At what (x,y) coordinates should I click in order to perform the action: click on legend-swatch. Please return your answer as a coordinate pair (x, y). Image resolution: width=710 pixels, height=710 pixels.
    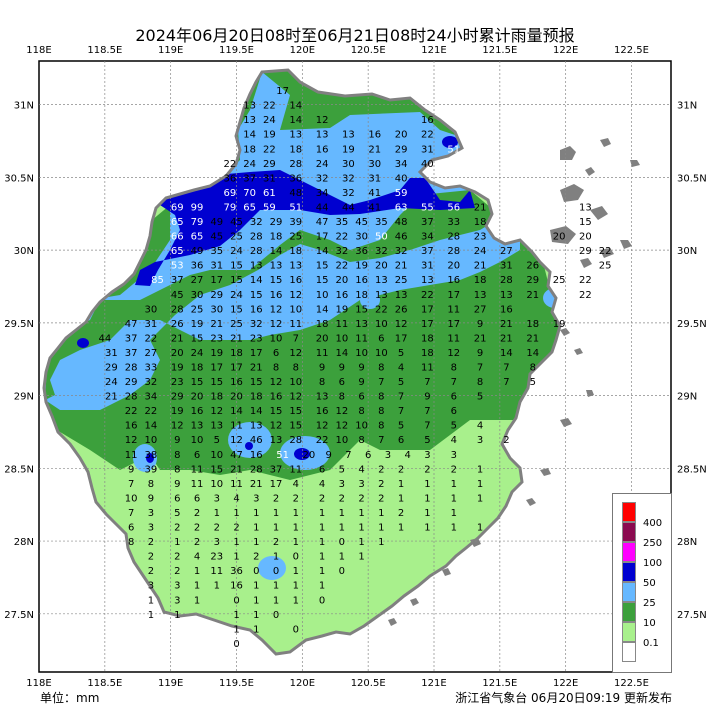
    Looking at the image, I should click on (629, 532).